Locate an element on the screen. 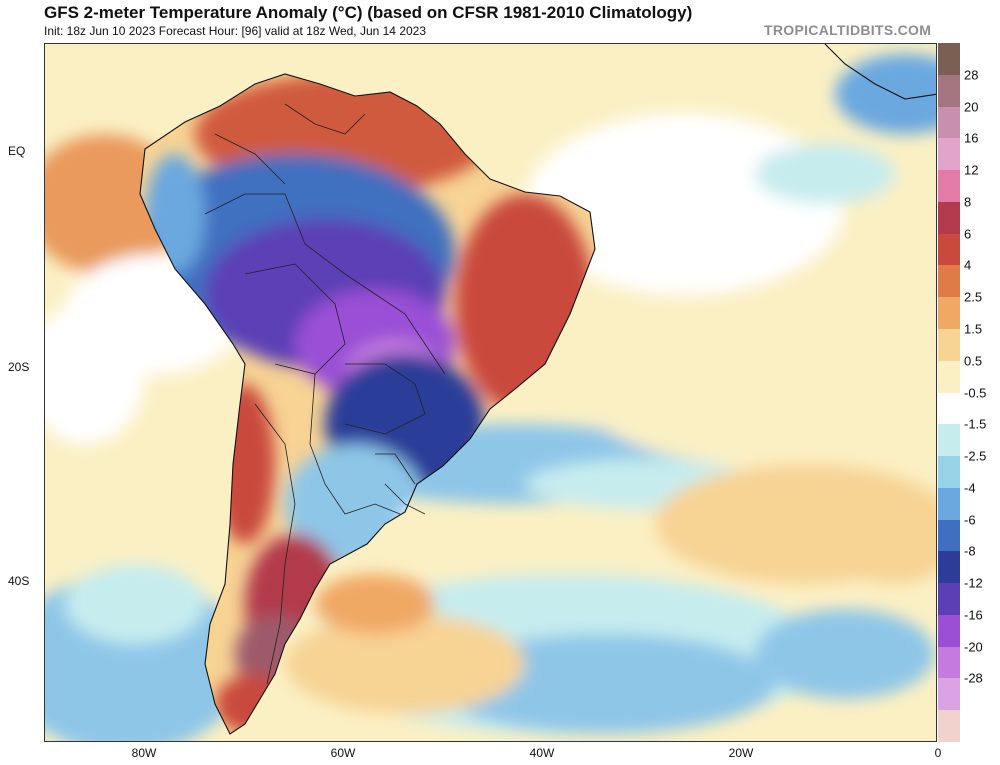 The image size is (1000, 765). lat-label-eq: EQ is located at coordinates (17, 151).